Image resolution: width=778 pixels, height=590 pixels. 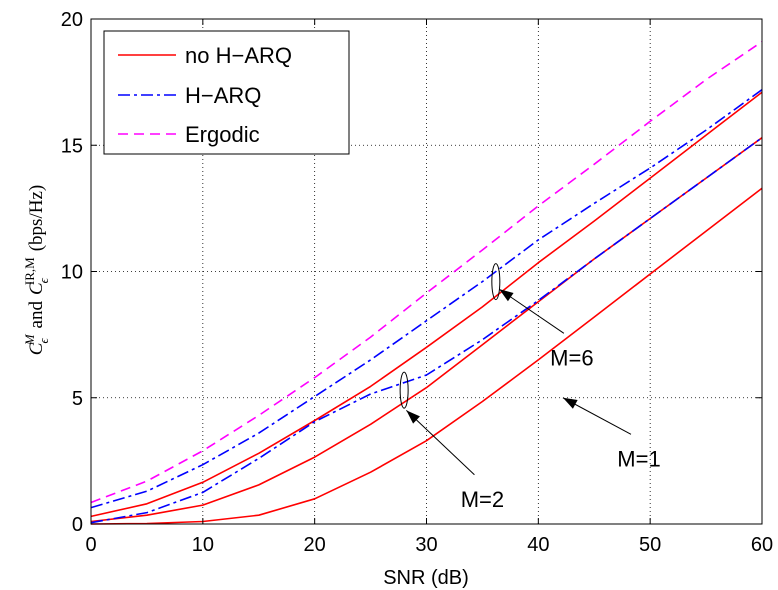 What do you see at coordinates (77, 399) in the screenshot?
I see `y-tick-label: 5` at bounding box center [77, 399].